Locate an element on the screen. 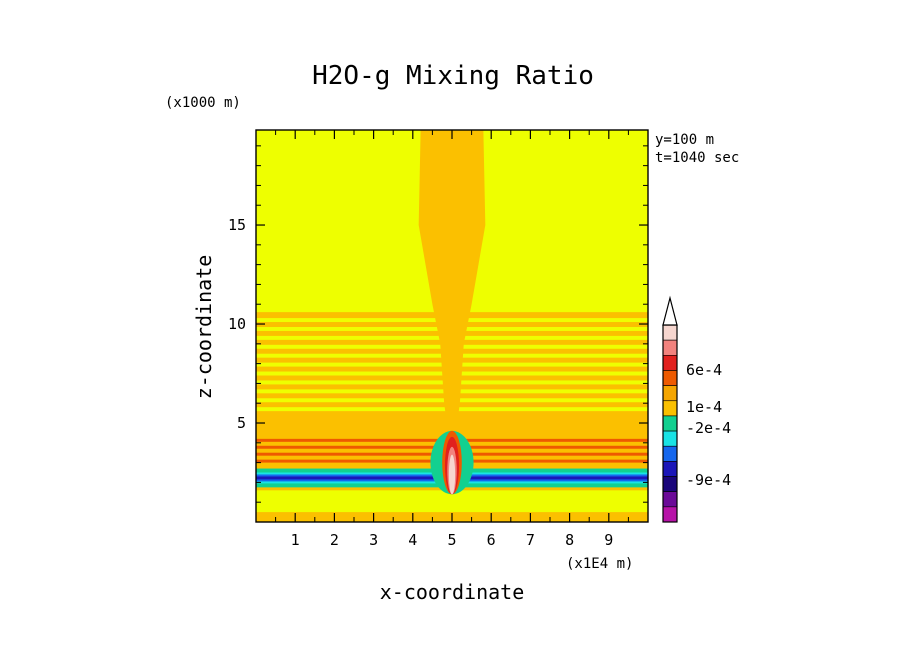 The width and height of the screenshot is (904, 659). y-unit-label: (x1000 m) is located at coordinates (203, 103).